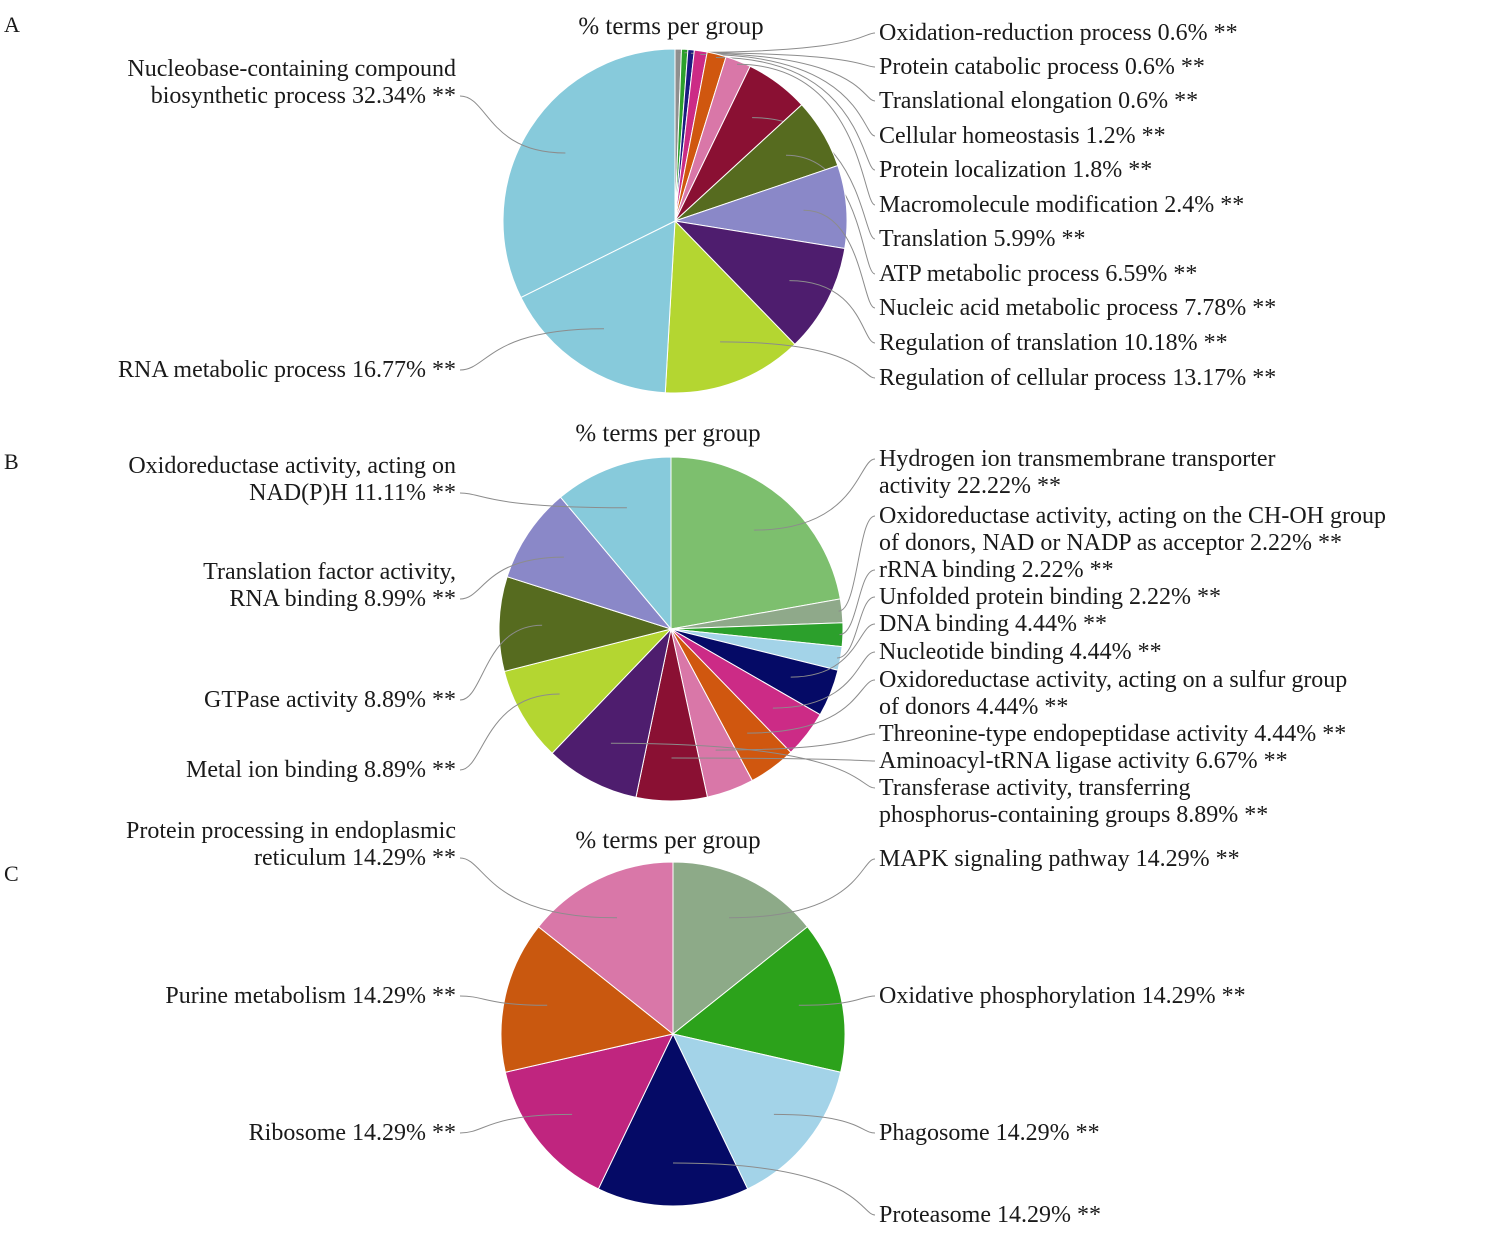 The width and height of the screenshot is (1500, 1242). I want to click on slice-label: Unfolded protein binding 2.22% **, so click(1050, 597).